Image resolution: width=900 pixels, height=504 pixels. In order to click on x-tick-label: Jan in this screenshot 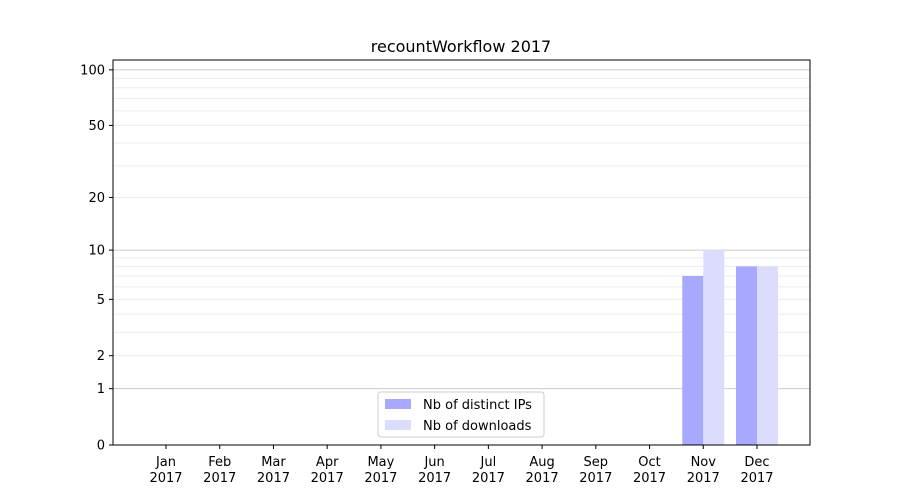, I will do `click(165, 462)`.